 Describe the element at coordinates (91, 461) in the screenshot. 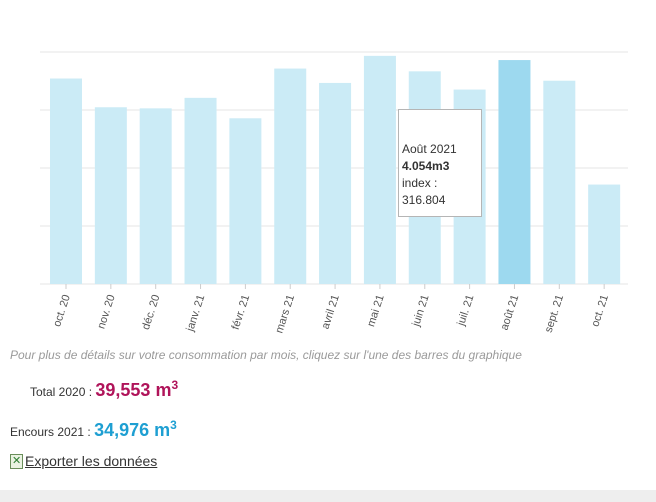

I see `export-data-label: Exporter les données` at that location.